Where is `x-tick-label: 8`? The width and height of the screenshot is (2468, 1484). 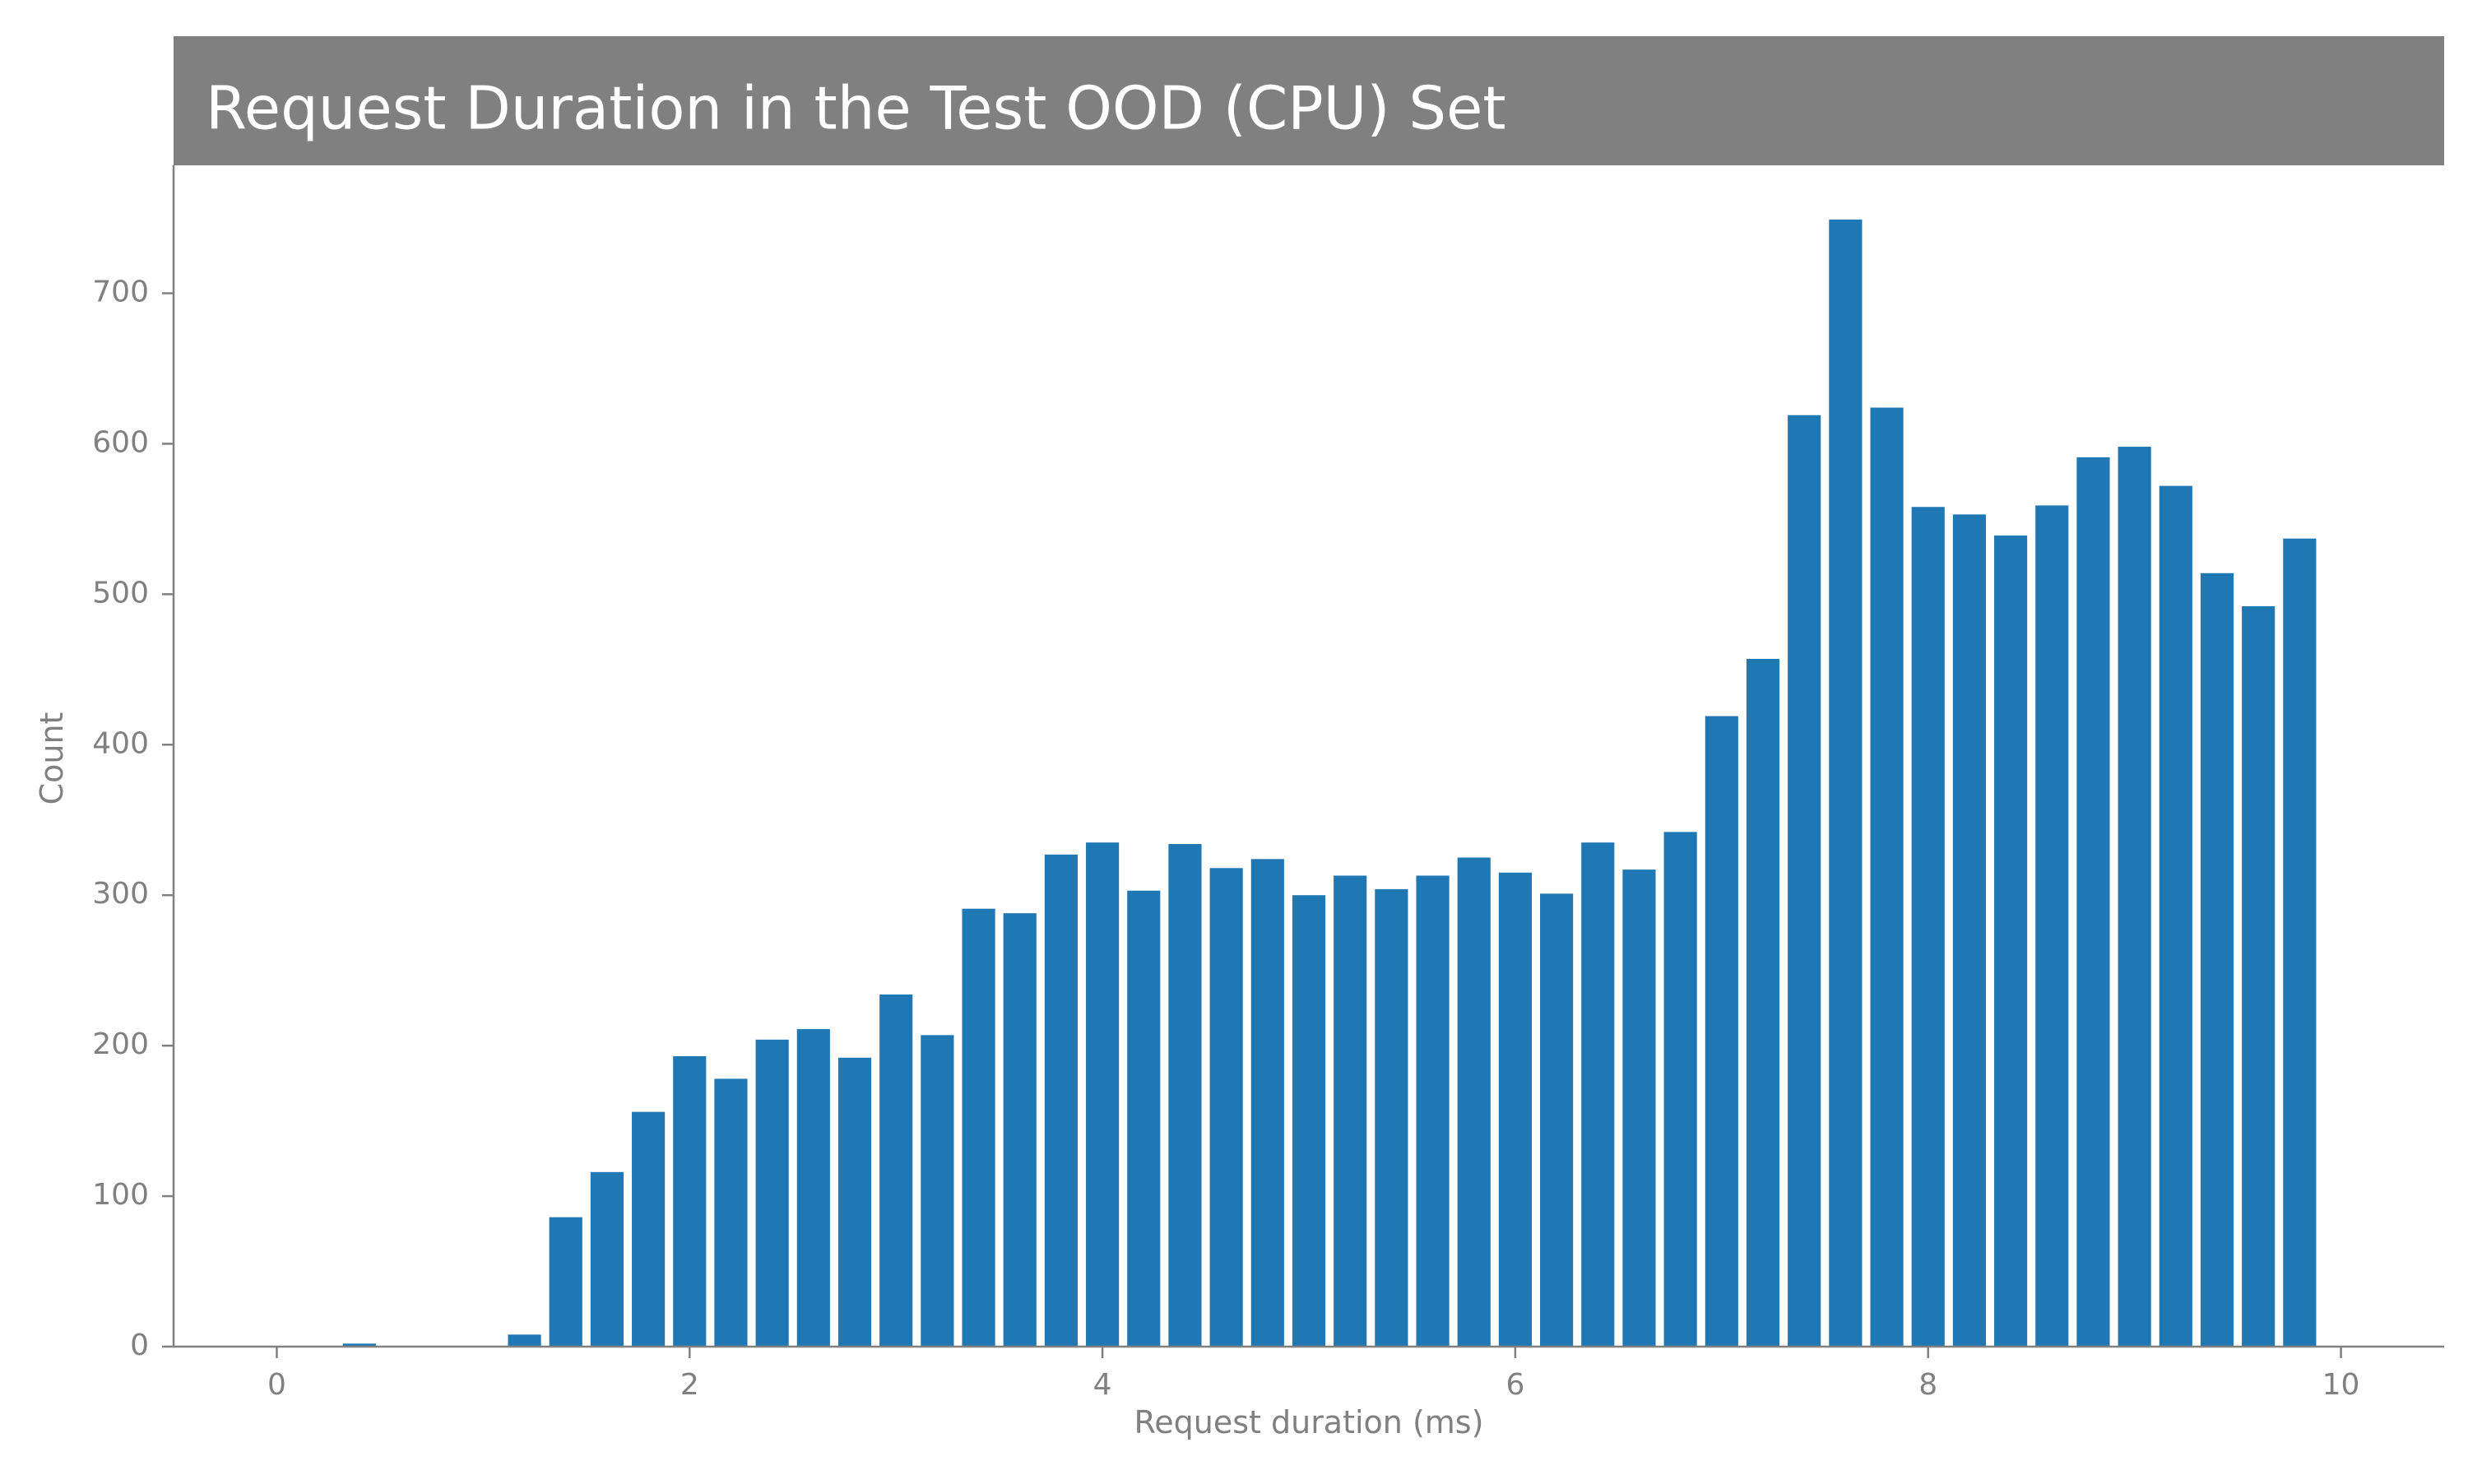
x-tick-label: 8 is located at coordinates (1927, 1385).